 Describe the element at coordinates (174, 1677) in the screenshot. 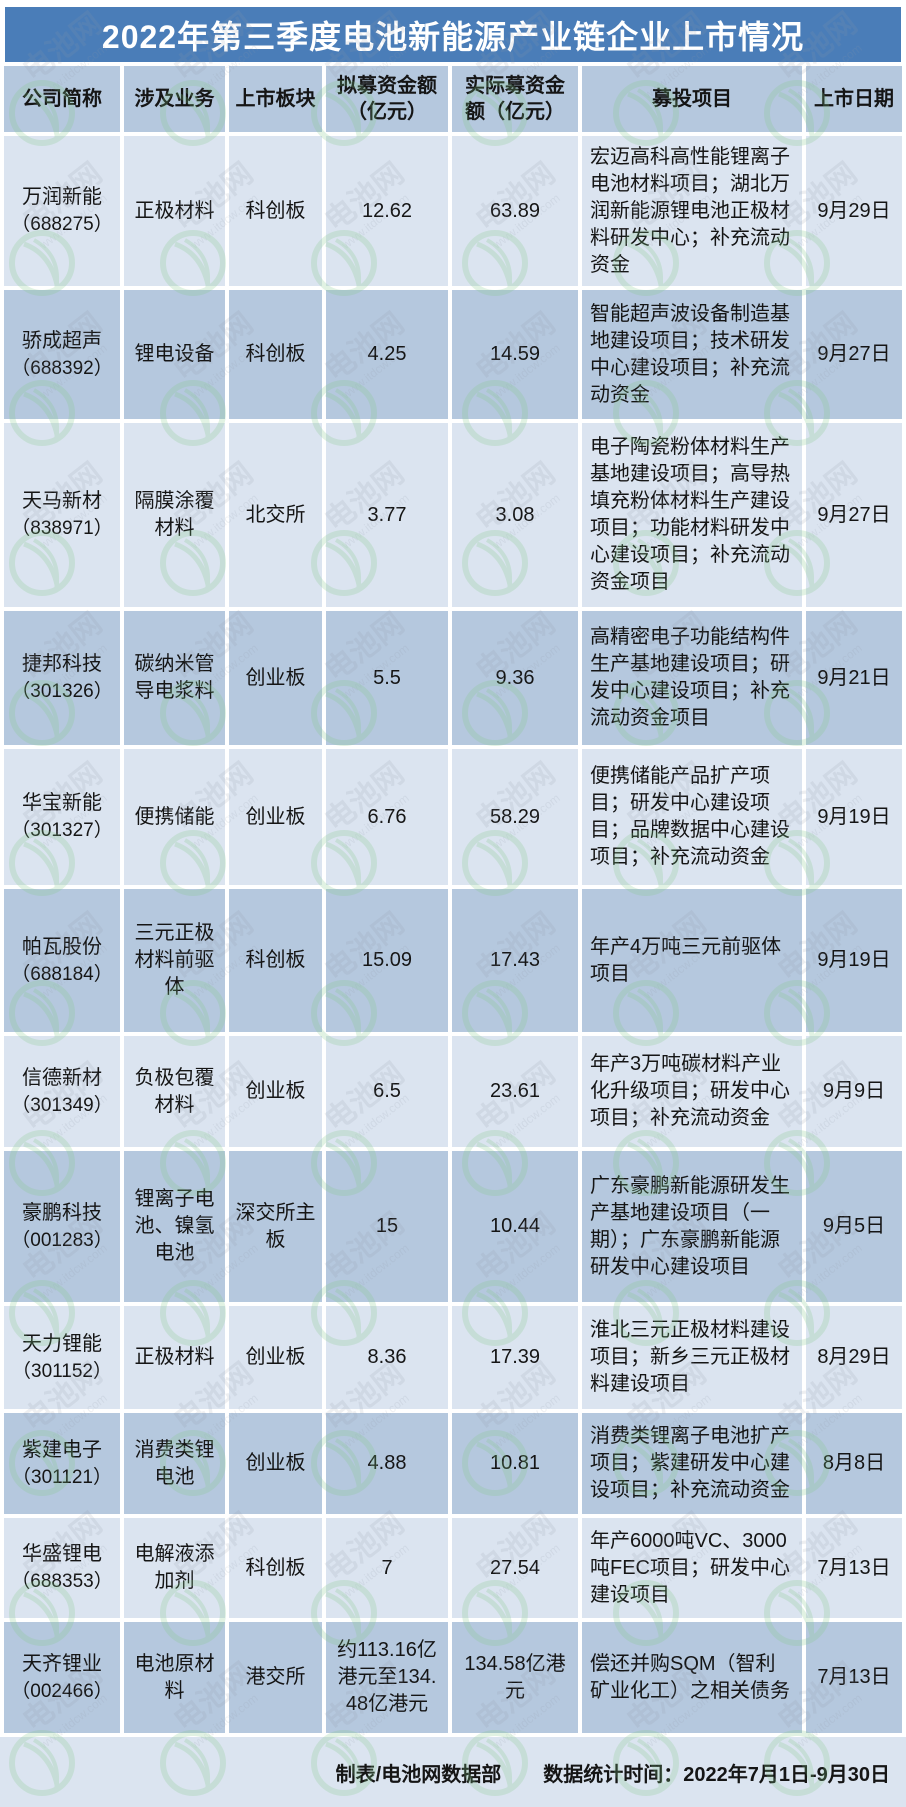

I see `business-cell: 电池原材料` at that location.